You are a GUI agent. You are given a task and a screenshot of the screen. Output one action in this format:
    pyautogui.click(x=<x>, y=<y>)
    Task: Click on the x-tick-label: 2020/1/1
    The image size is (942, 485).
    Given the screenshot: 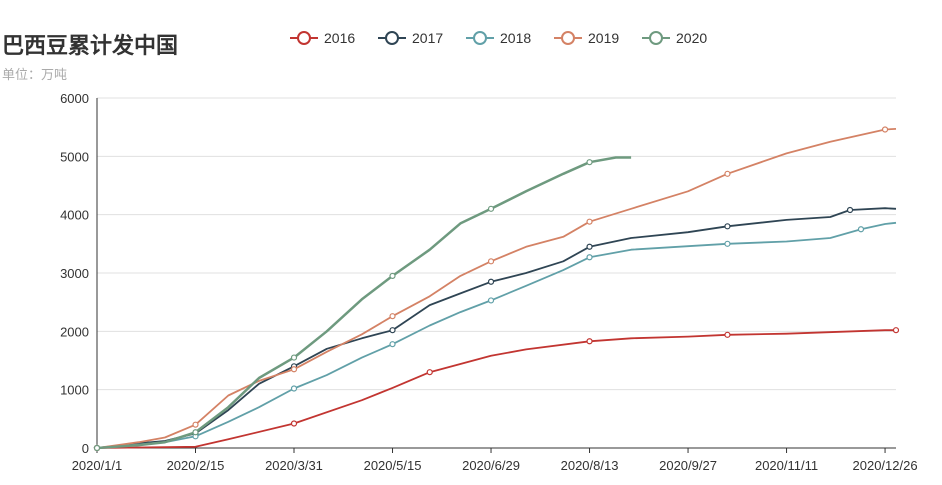 What is the action you would take?
    pyautogui.click(x=97, y=465)
    